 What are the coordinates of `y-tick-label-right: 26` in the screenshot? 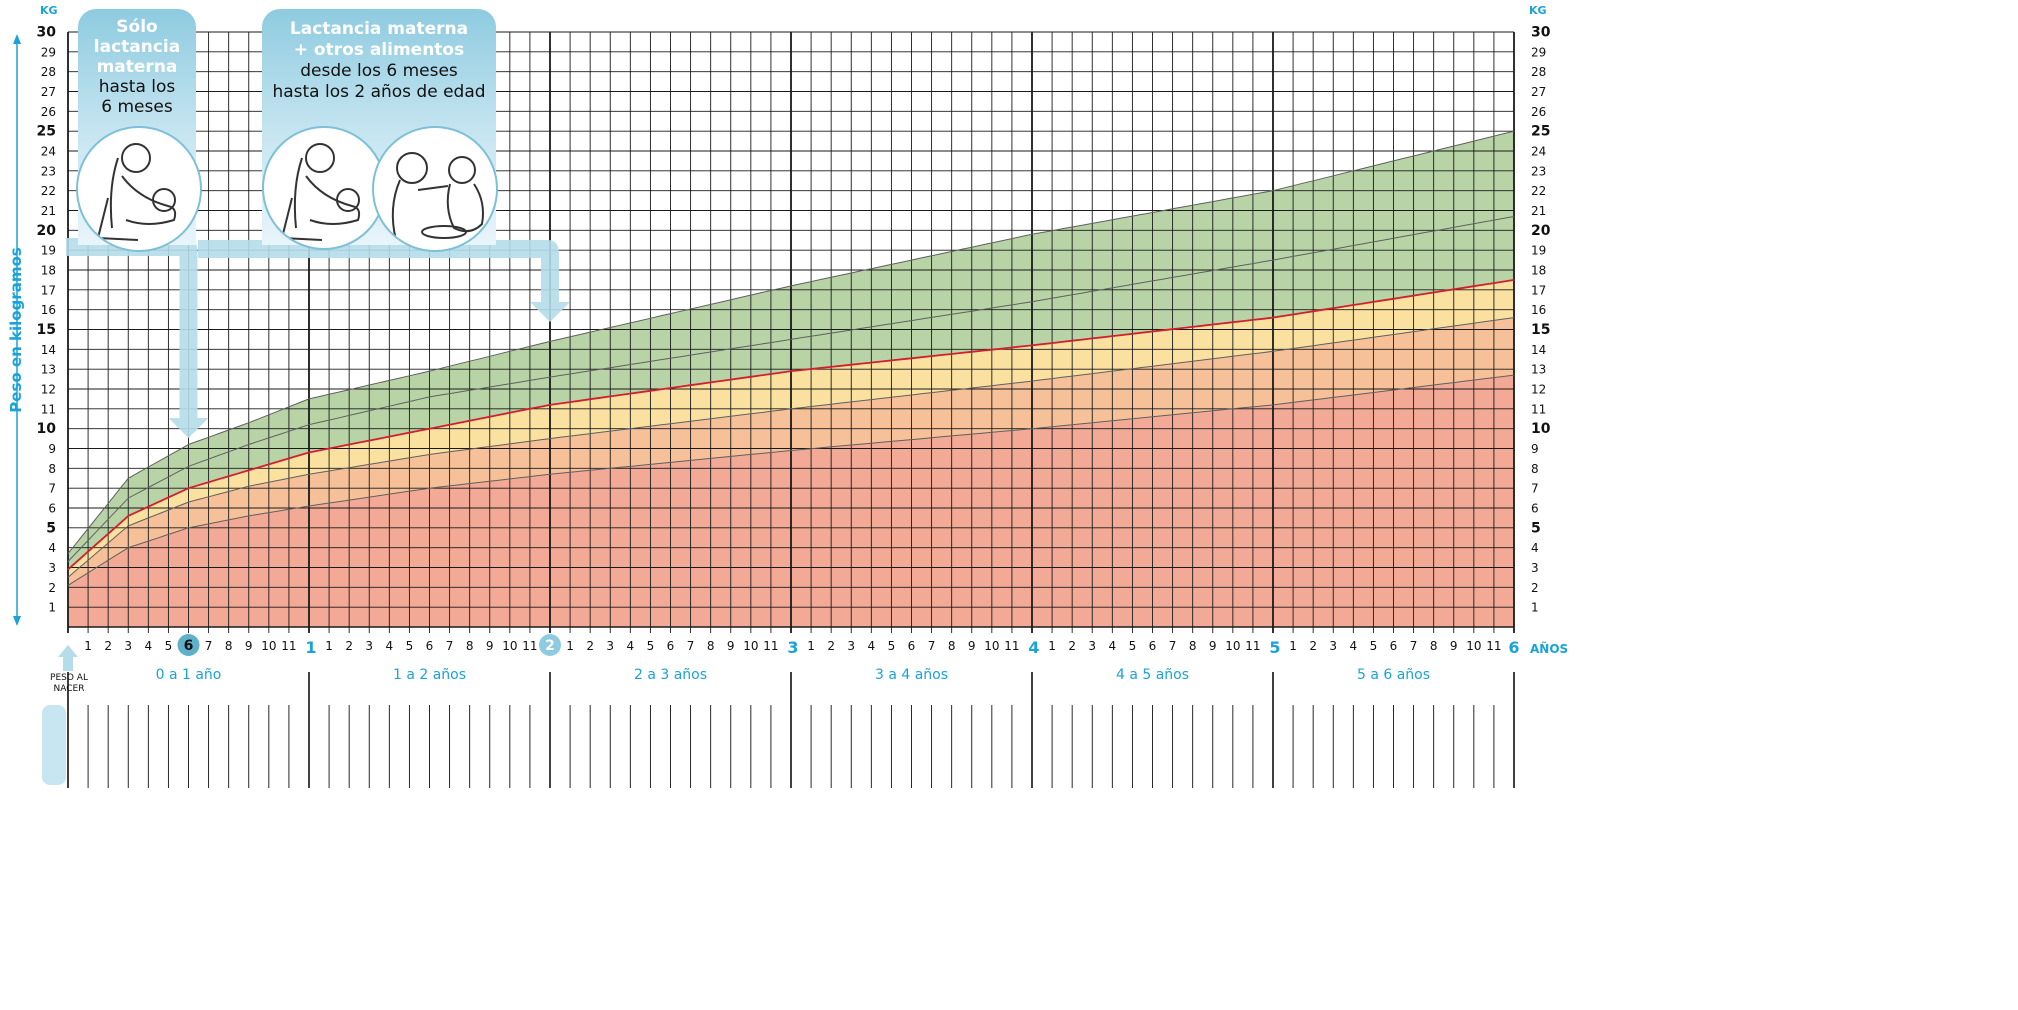 It's located at (1538, 112).